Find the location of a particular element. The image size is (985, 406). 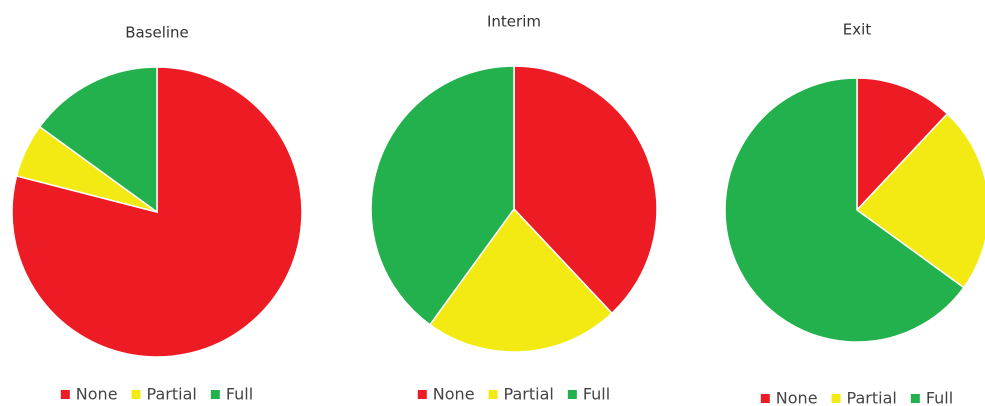

chart-title: Baseline is located at coordinates (157, 33).